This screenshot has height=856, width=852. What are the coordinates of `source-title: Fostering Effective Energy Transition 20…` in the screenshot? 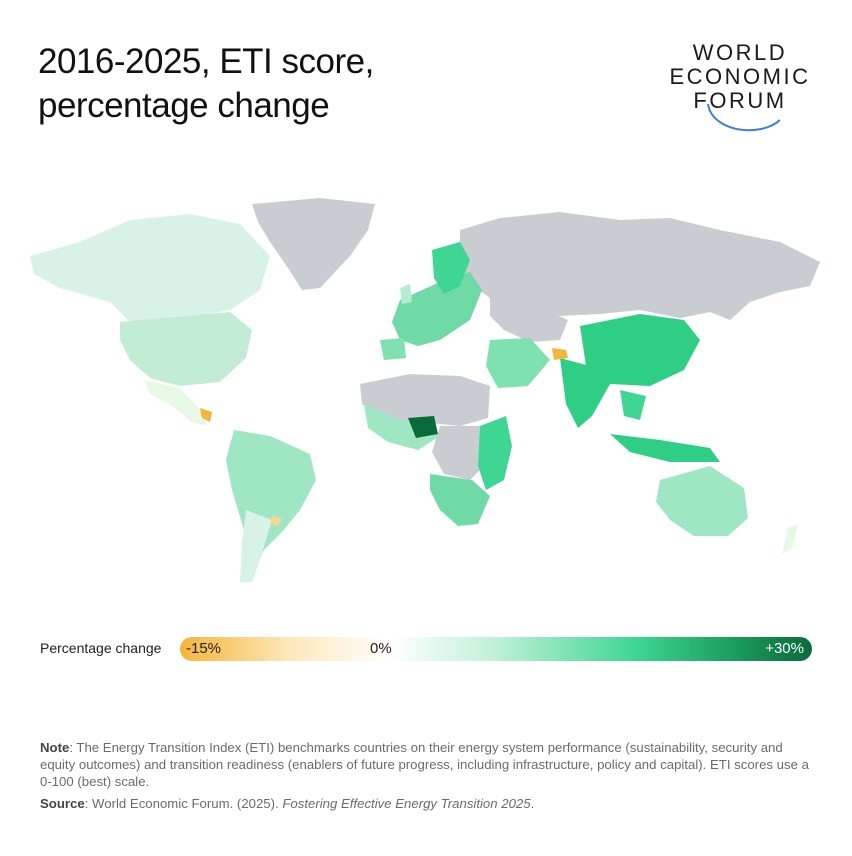 It's located at (406, 803).